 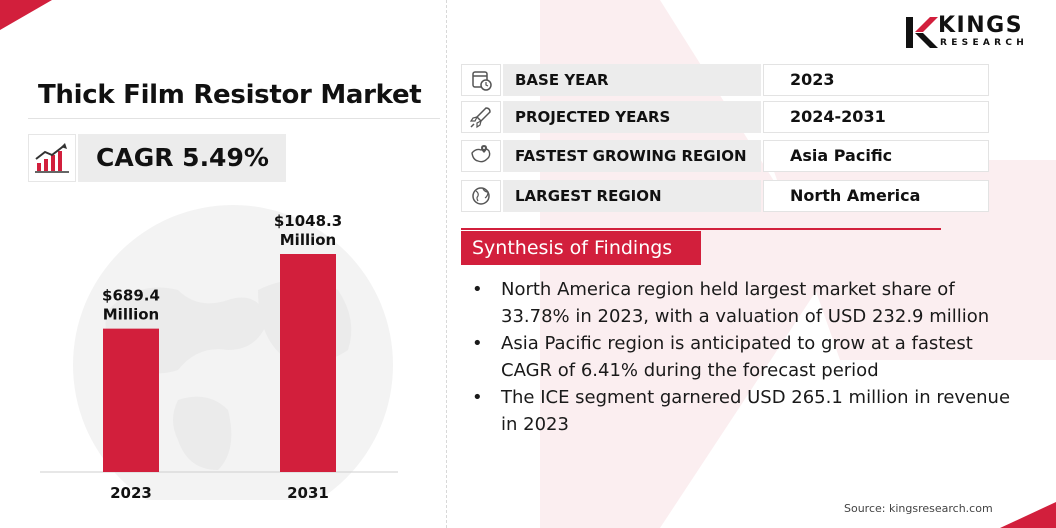 What do you see at coordinates (308, 221) in the screenshot?
I see `data-label-2031: $1048.3` at bounding box center [308, 221].